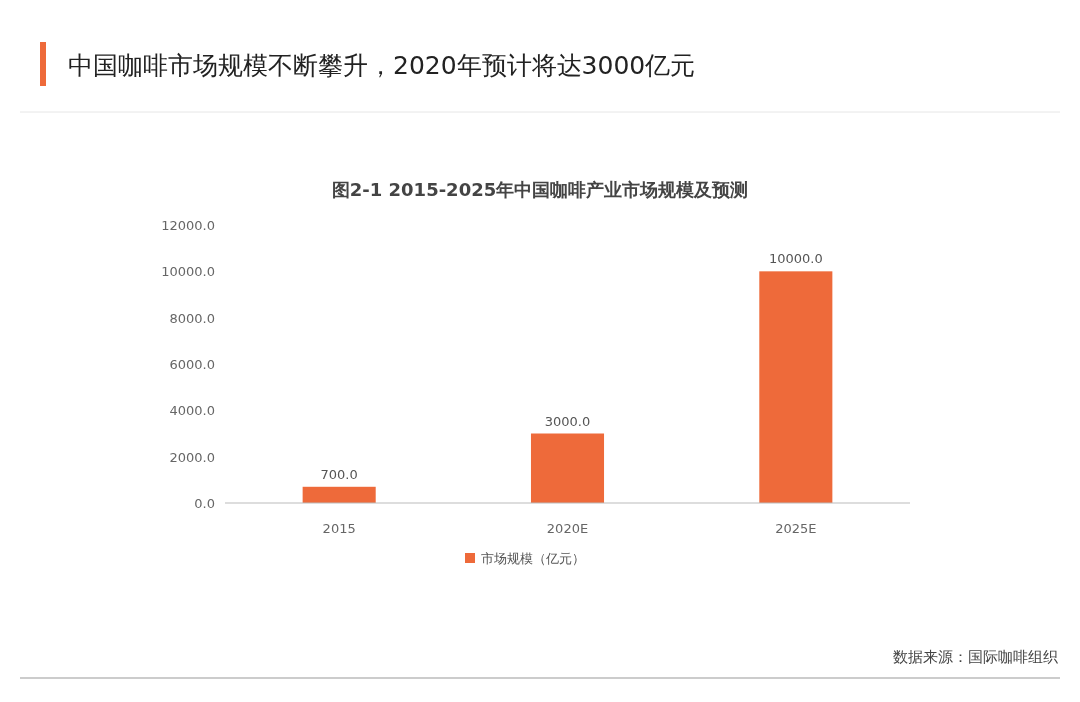  I want to click on x-tick-label: 2015, so click(339, 528).